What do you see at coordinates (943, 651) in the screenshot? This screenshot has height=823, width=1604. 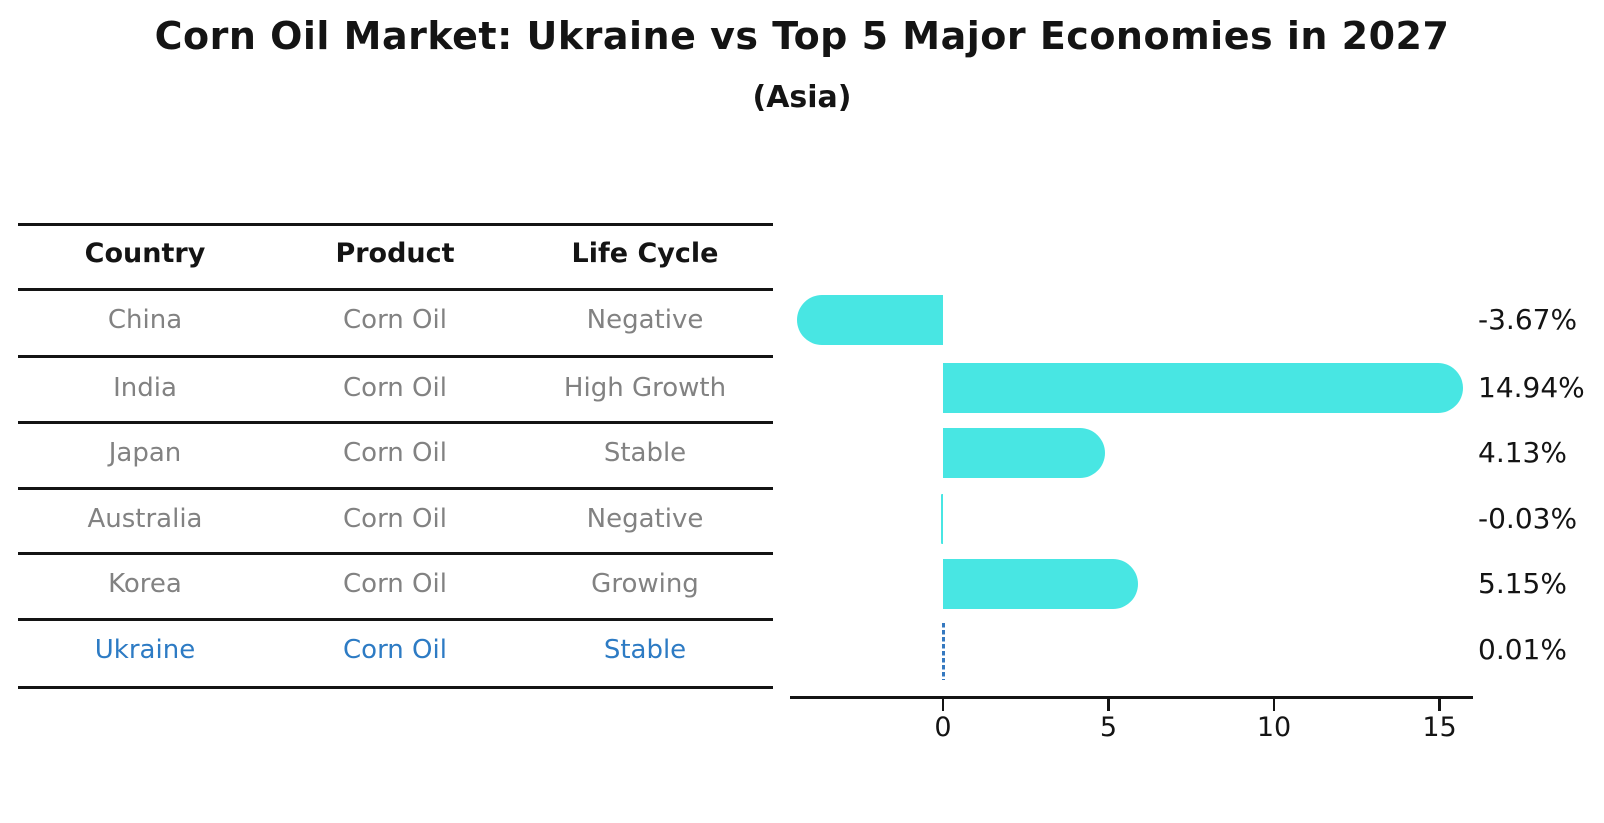 I see `highlight-dashed-line` at bounding box center [943, 651].